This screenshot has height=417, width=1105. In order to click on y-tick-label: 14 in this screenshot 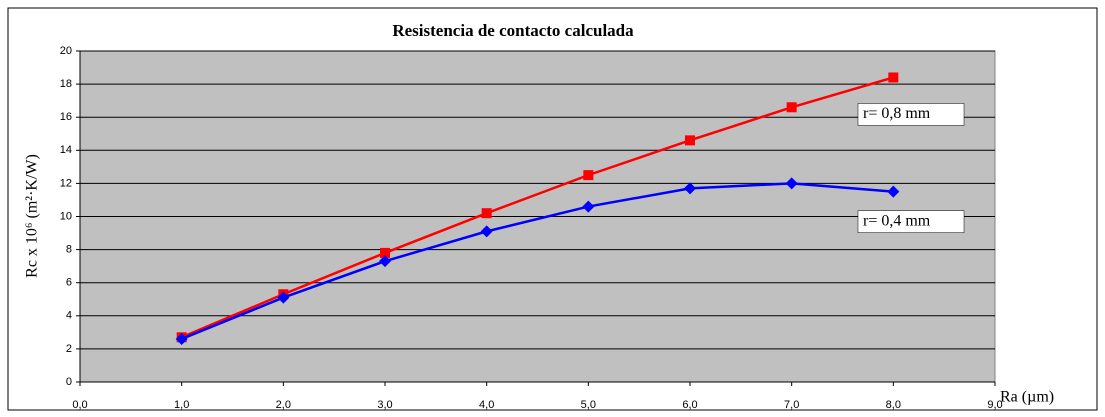, I will do `click(66, 150)`.